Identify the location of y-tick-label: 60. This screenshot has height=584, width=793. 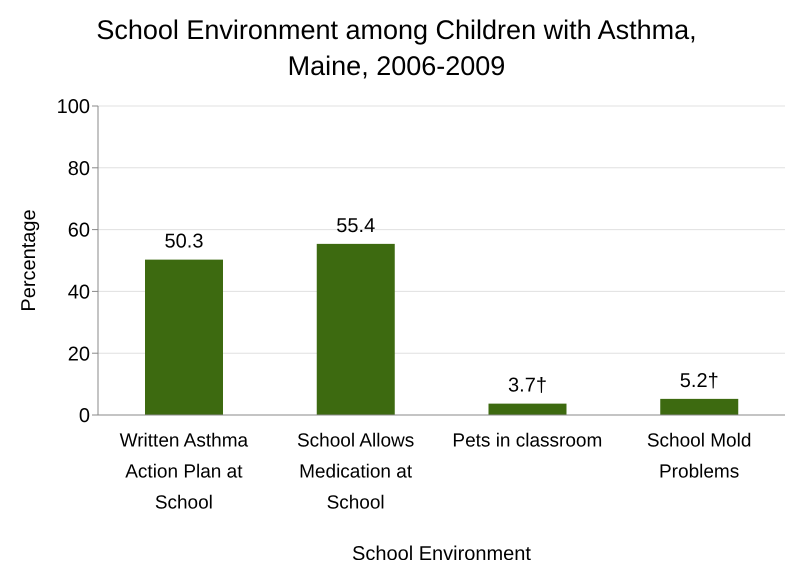
(79, 231).